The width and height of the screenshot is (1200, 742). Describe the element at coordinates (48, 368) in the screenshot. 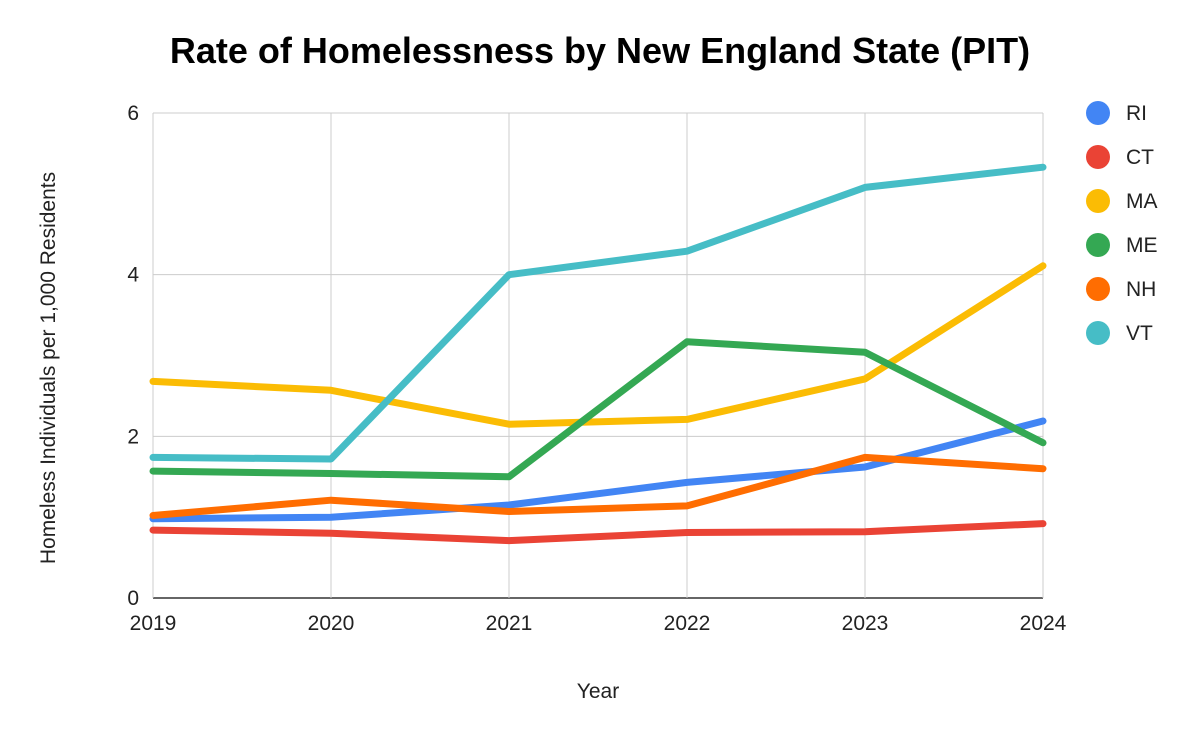

I see `y-axis-title: Homeless Individuals per 1,000 Residents` at that location.